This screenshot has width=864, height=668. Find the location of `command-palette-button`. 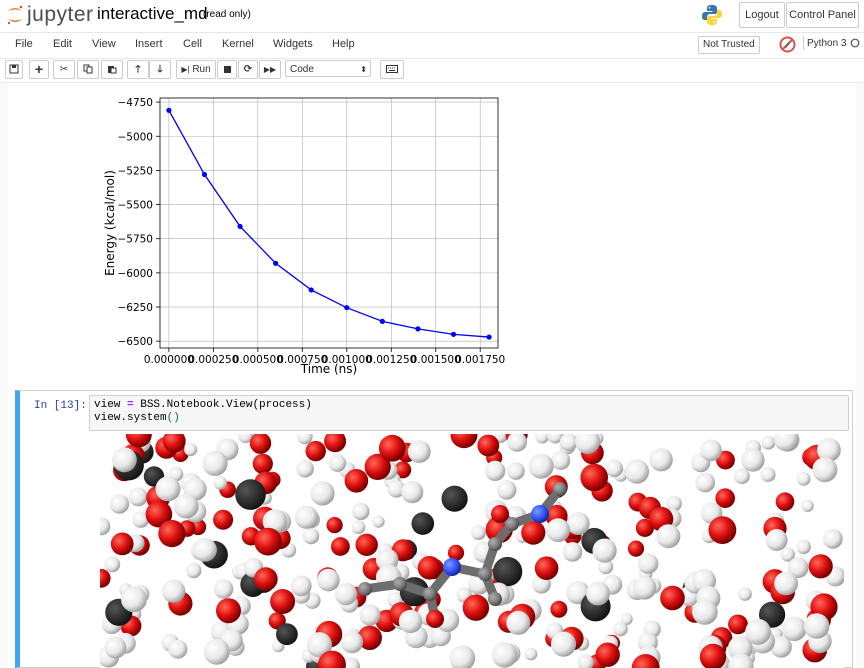

command-palette-button is located at coordinates (392, 69).